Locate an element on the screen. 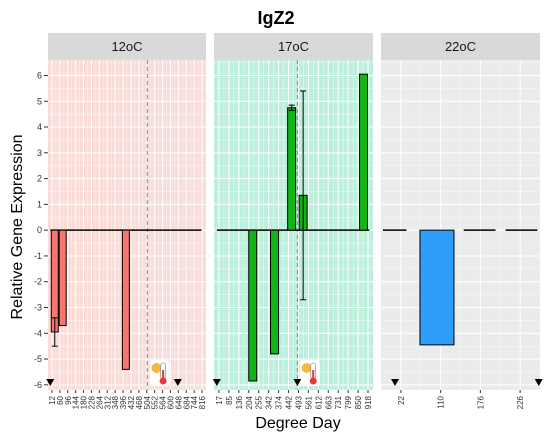 This screenshot has width=550, height=437. x-tick-label: 816 is located at coordinates (202, 402).